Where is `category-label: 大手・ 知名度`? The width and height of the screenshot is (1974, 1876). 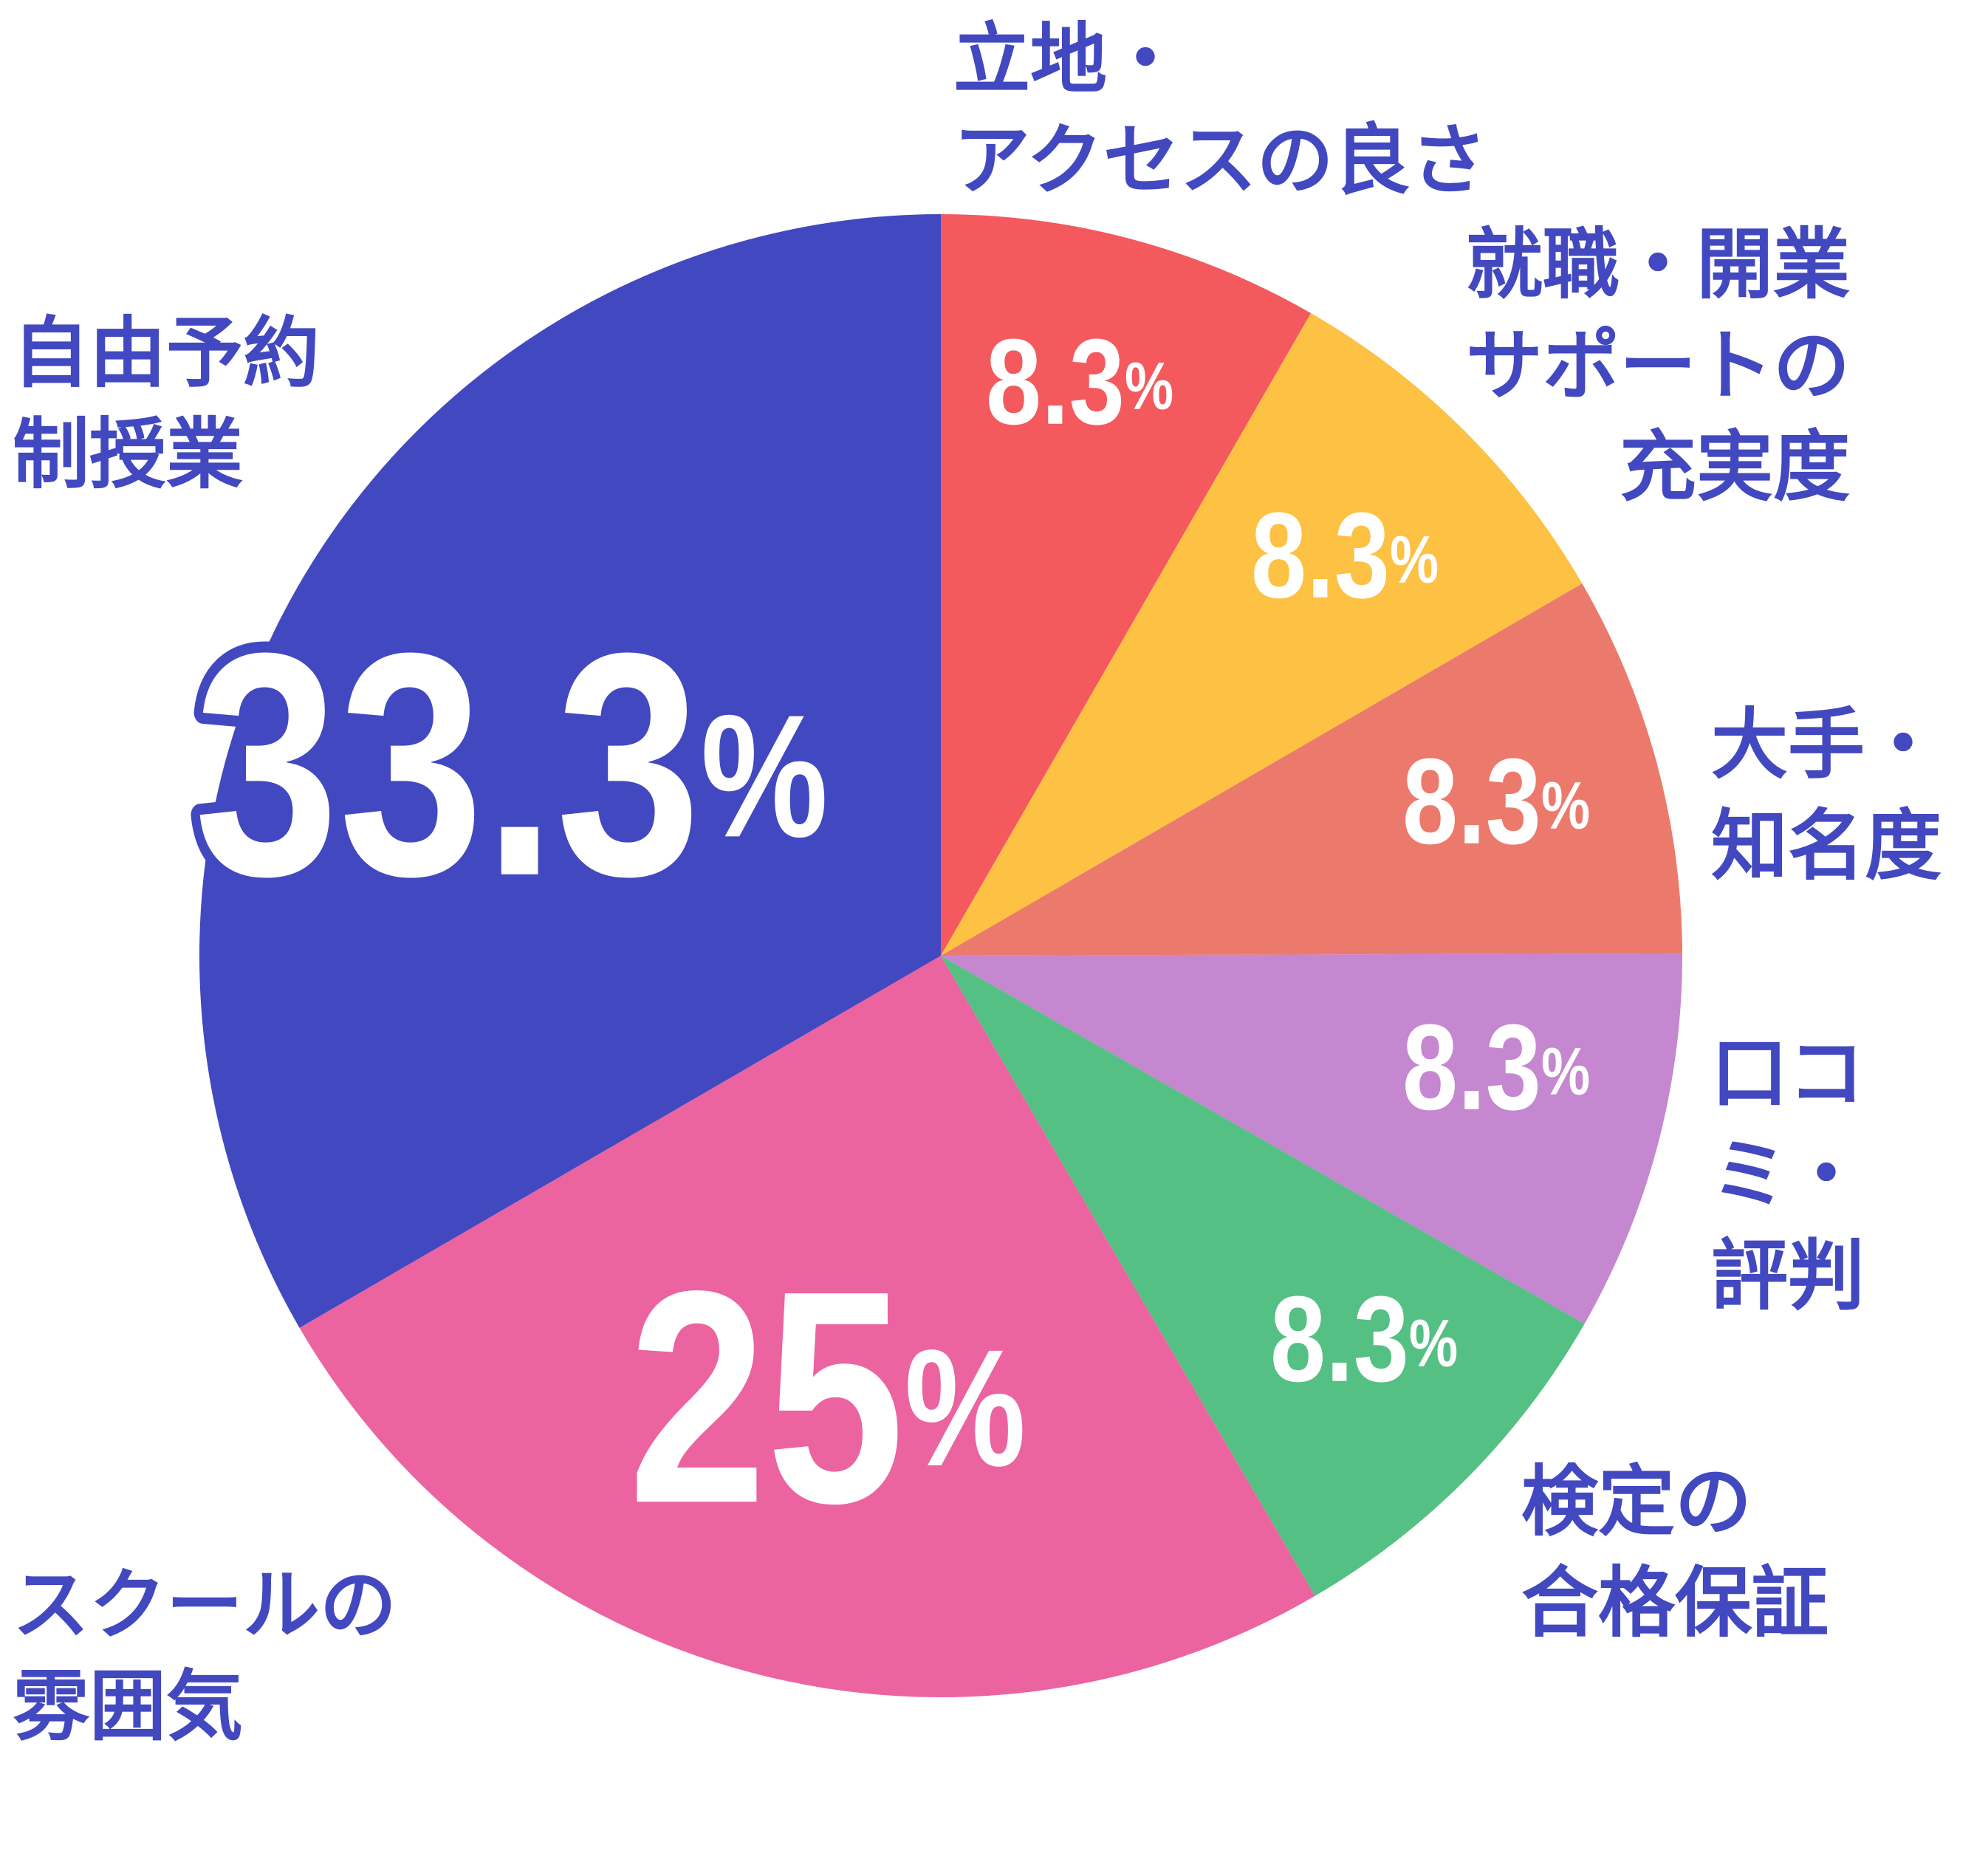
category-label: 大手・ 知名度 is located at coordinates (1826, 795).